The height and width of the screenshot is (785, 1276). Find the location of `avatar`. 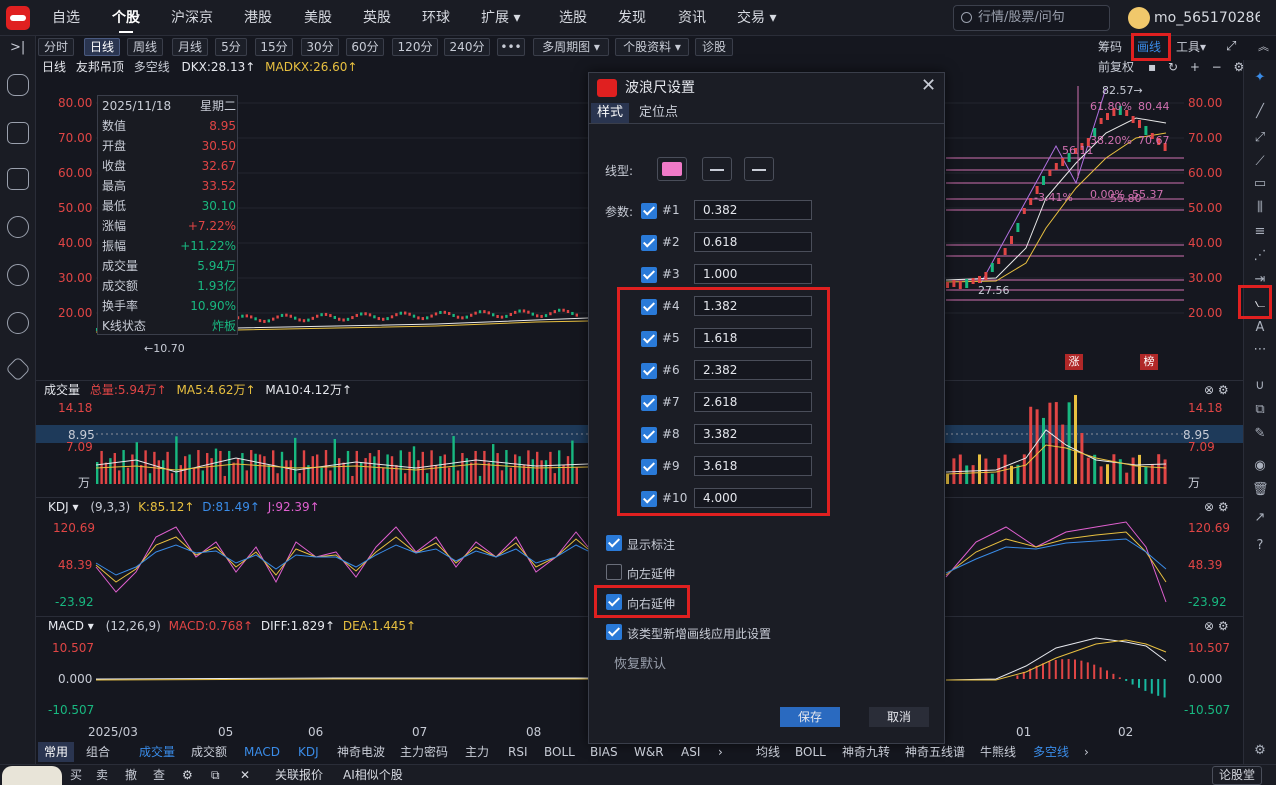

avatar is located at coordinates (1139, 18).